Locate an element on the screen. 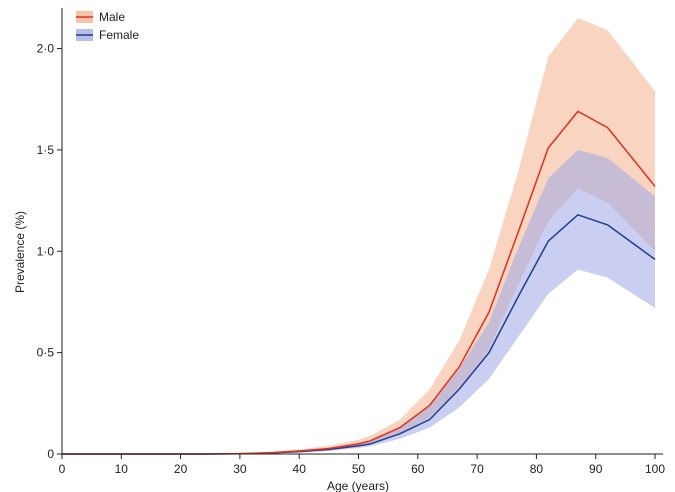  x-tick-label: 10 is located at coordinates (122, 469).